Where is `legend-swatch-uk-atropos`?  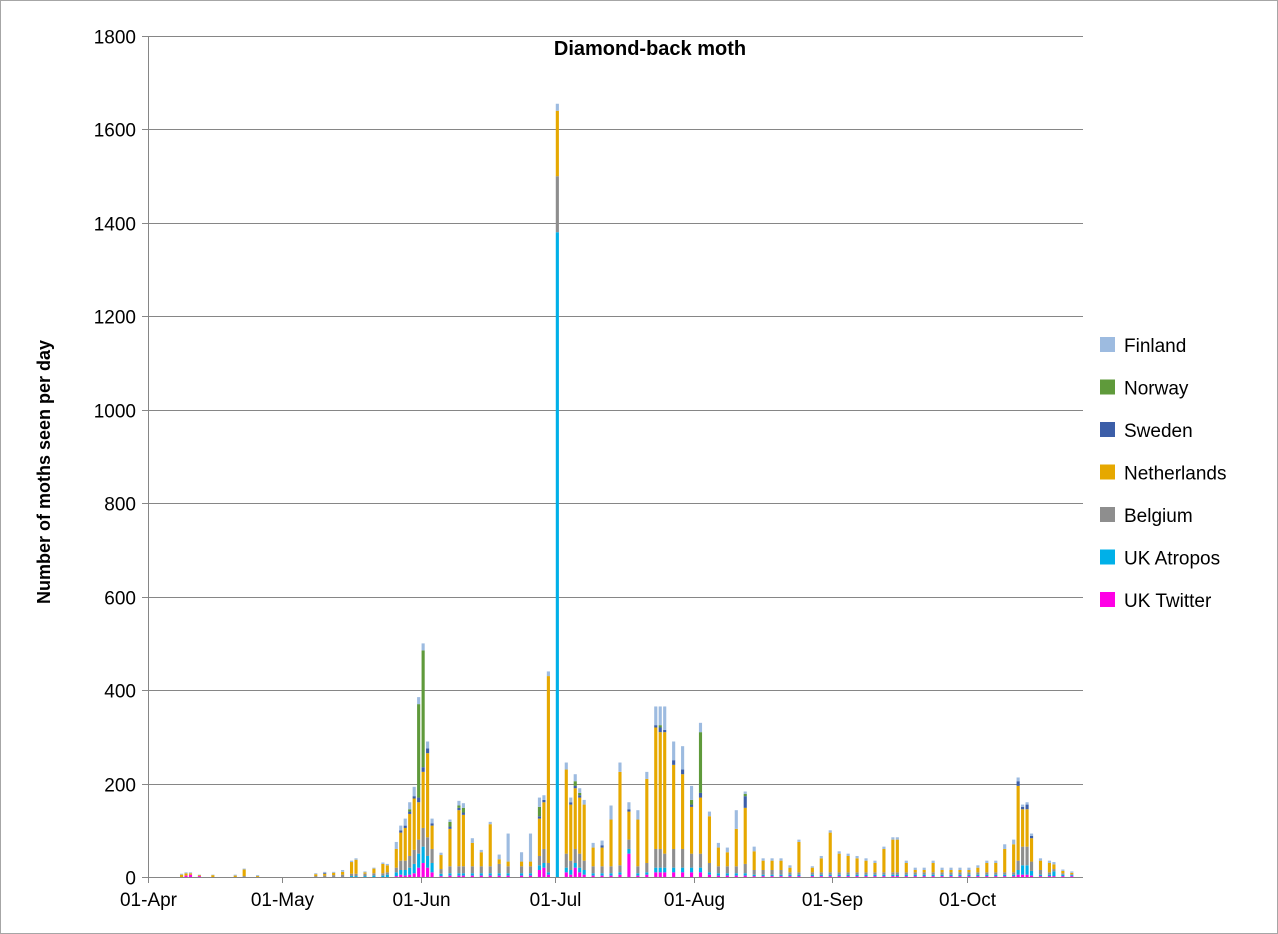 legend-swatch-uk-atropos is located at coordinates (1107, 557).